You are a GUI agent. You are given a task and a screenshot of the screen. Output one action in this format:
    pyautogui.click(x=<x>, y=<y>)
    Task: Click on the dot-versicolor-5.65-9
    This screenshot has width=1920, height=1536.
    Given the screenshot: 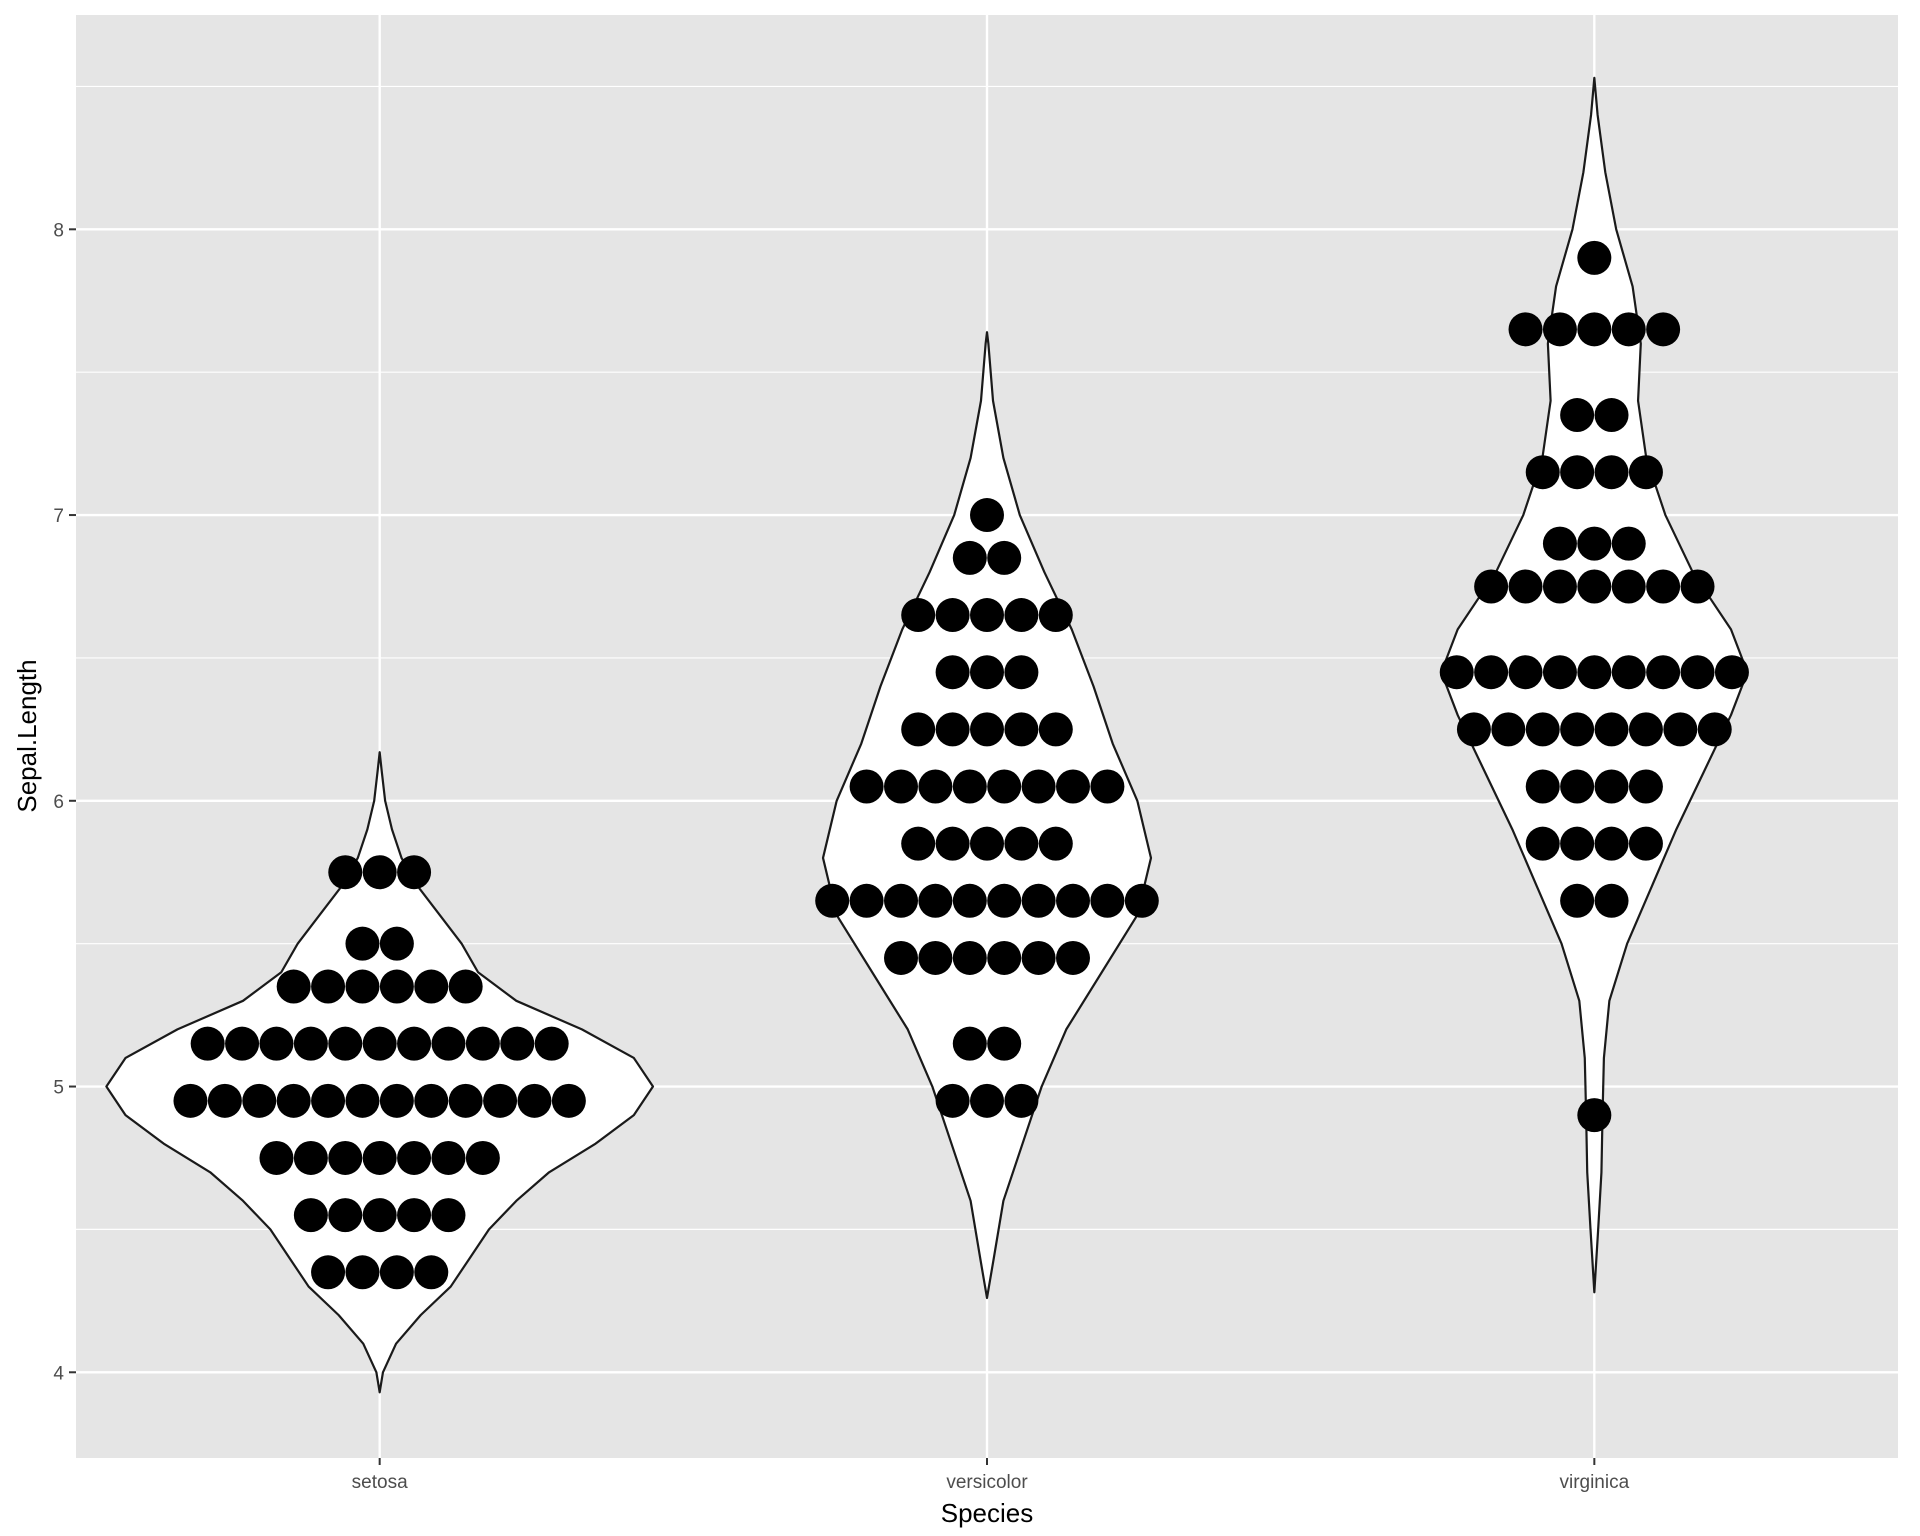 What is the action you would take?
    pyautogui.click(x=1141, y=900)
    